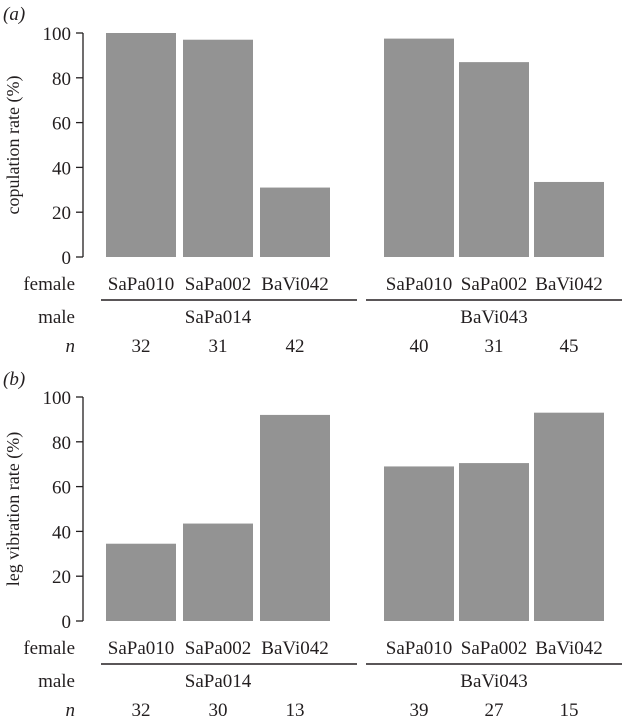 This screenshot has width=622, height=719. What do you see at coordinates (13, 145) in the screenshot?
I see `y-axis-label: copulation rate (%)` at bounding box center [13, 145].